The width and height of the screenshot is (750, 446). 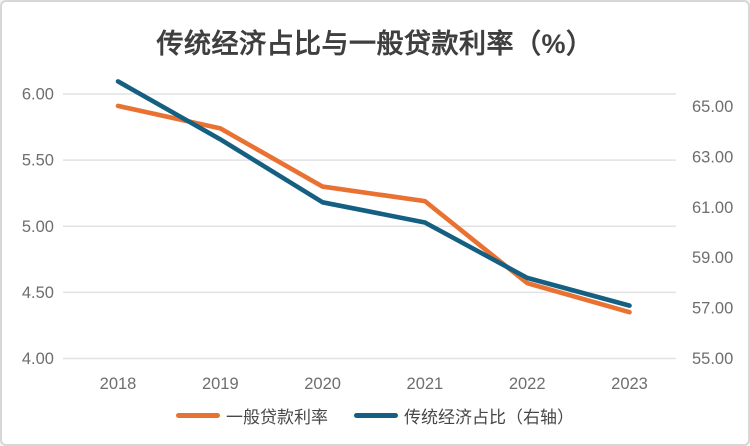 What do you see at coordinates (38, 161) in the screenshot?
I see `left-axis-tick-label: 5.50` at bounding box center [38, 161].